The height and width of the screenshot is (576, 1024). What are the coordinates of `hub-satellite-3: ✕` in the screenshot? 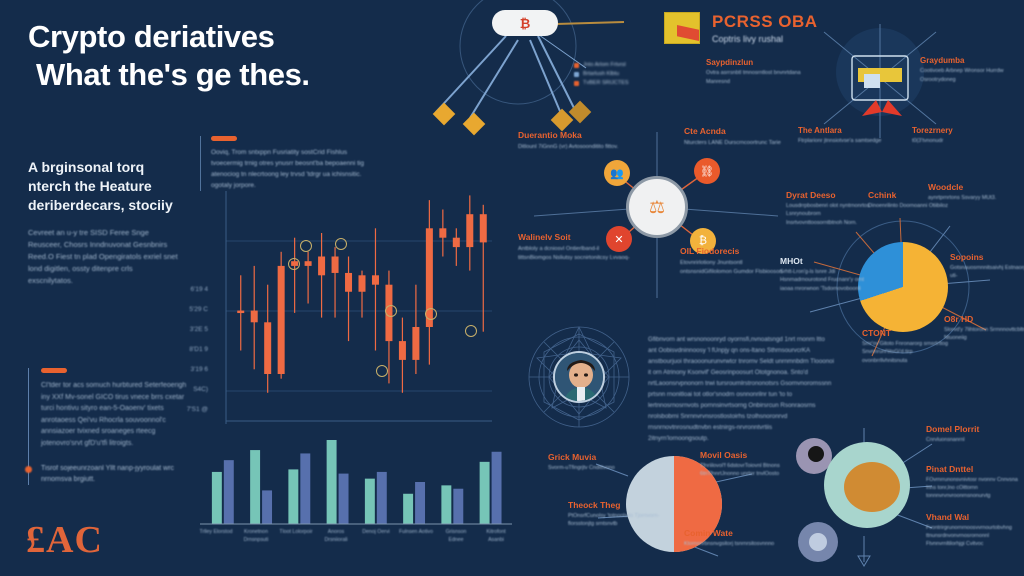 It's located at (619, 239).